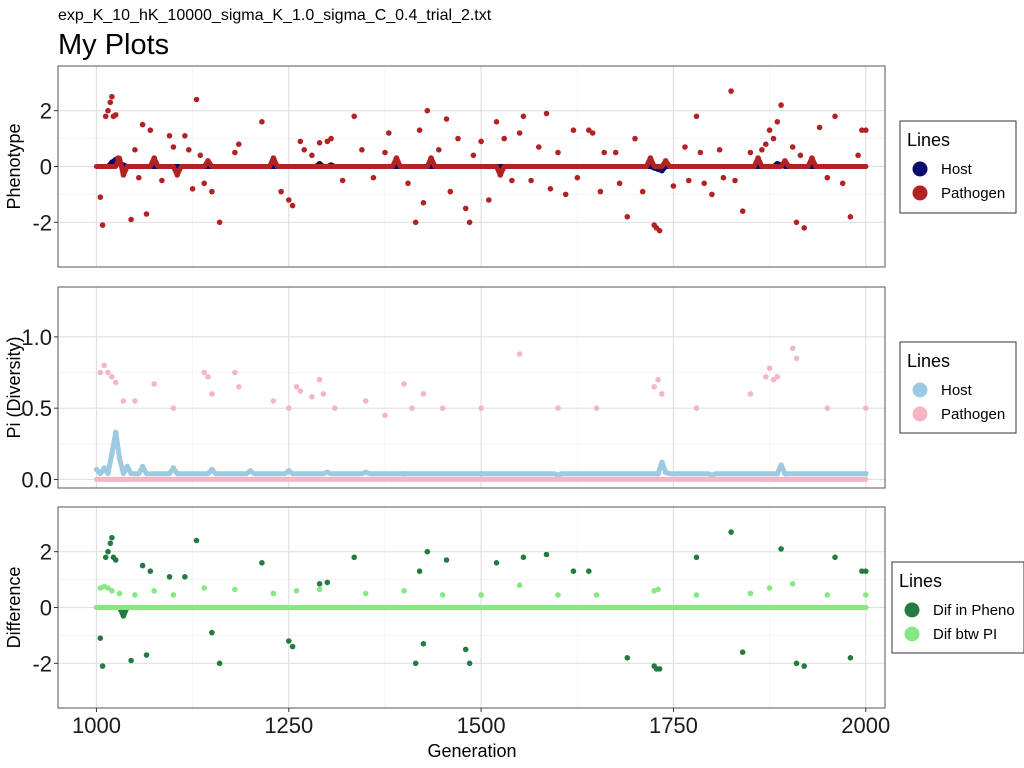 The width and height of the screenshot is (1024, 768). I want to click on y-tick-label: 0, so click(46, 167).